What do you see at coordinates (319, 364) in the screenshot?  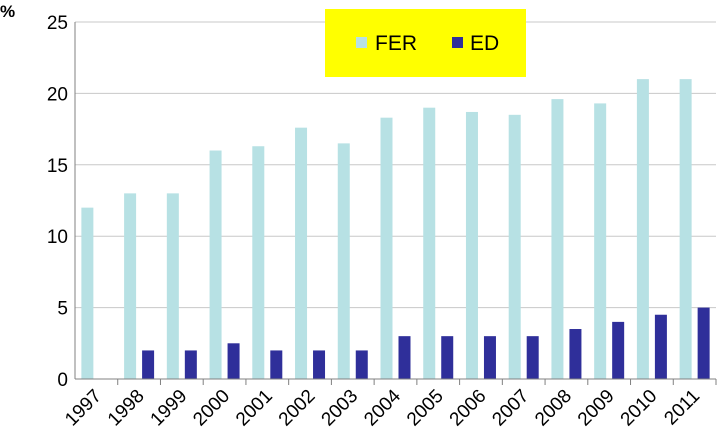 I see `bar-ed-2002` at bounding box center [319, 364].